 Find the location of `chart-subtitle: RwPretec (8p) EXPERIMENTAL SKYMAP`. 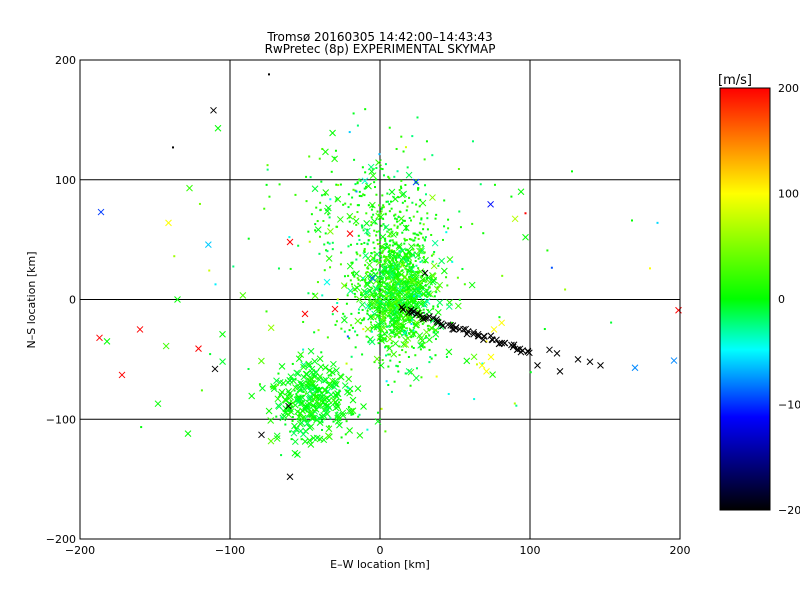

chart-subtitle: RwPretec (8p) EXPERIMENTAL SKYMAP is located at coordinates (380, 49).